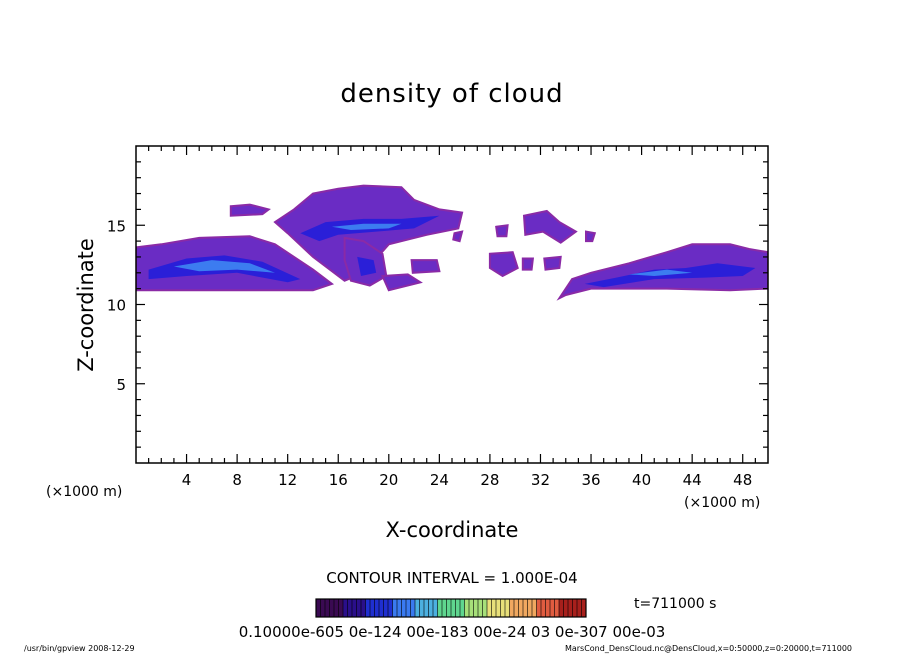 The image size is (904, 654). I want to click on region-upper-right-patch, so click(550, 227).